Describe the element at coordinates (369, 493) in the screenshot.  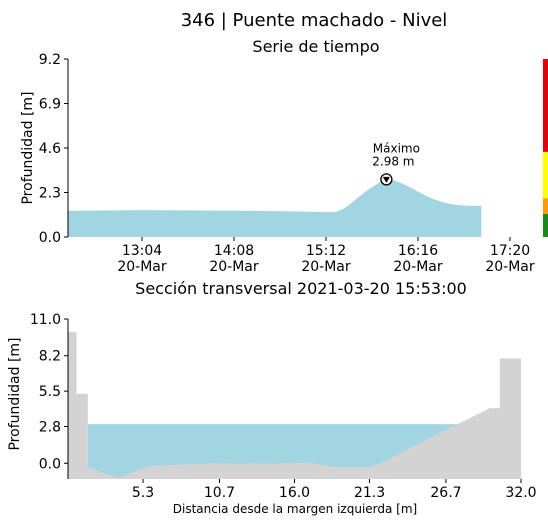
I see `x-tick-label: 21.3` at that location.